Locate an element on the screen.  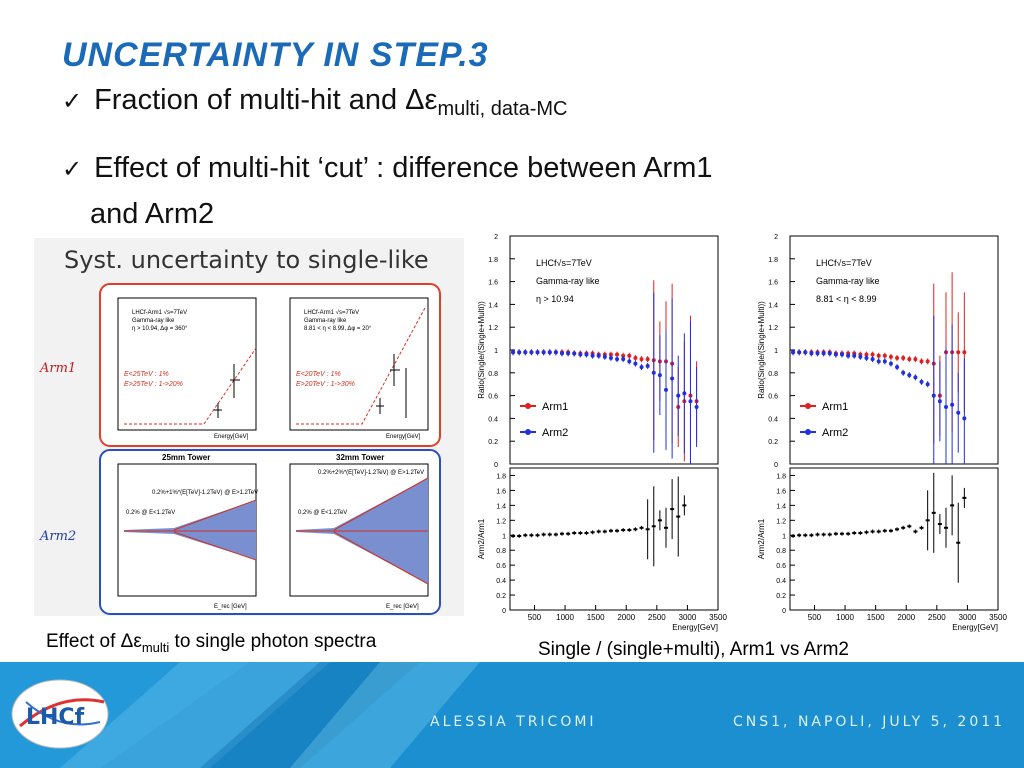
figure-header: Syst. uncertainty to single-like is located at coordinates (246, 260).